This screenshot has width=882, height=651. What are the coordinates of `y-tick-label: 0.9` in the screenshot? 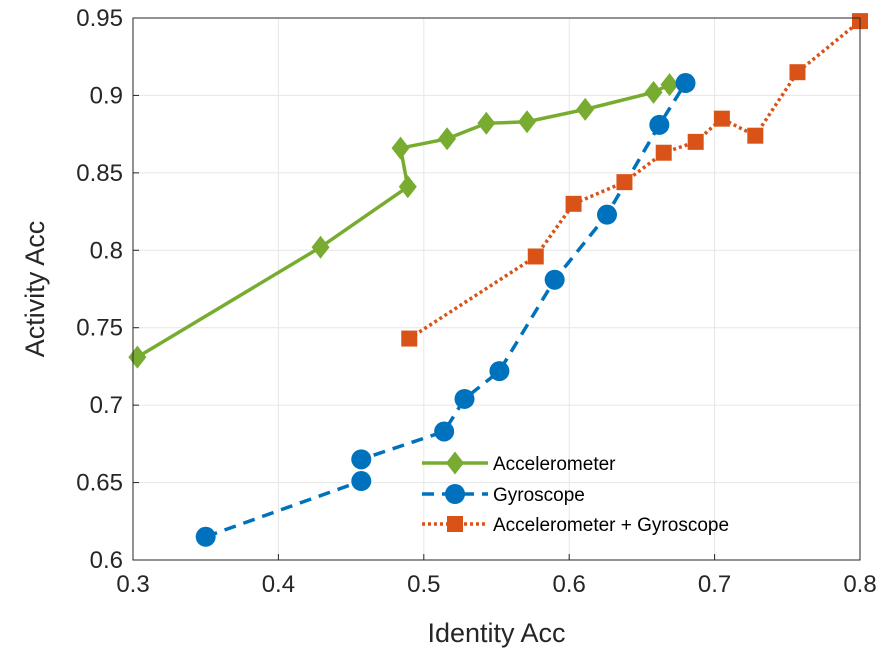 It's located at (106, 95).